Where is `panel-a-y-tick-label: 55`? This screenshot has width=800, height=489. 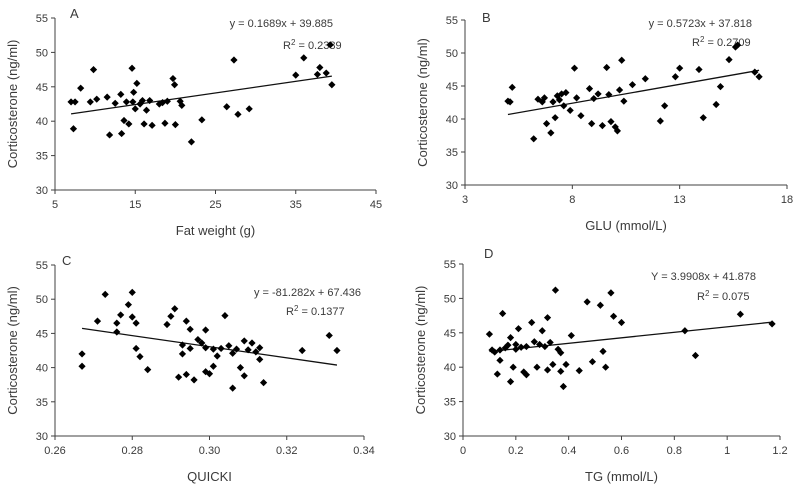
panel-a-y-tick-label: 55 is located at coordinates (42, 19).